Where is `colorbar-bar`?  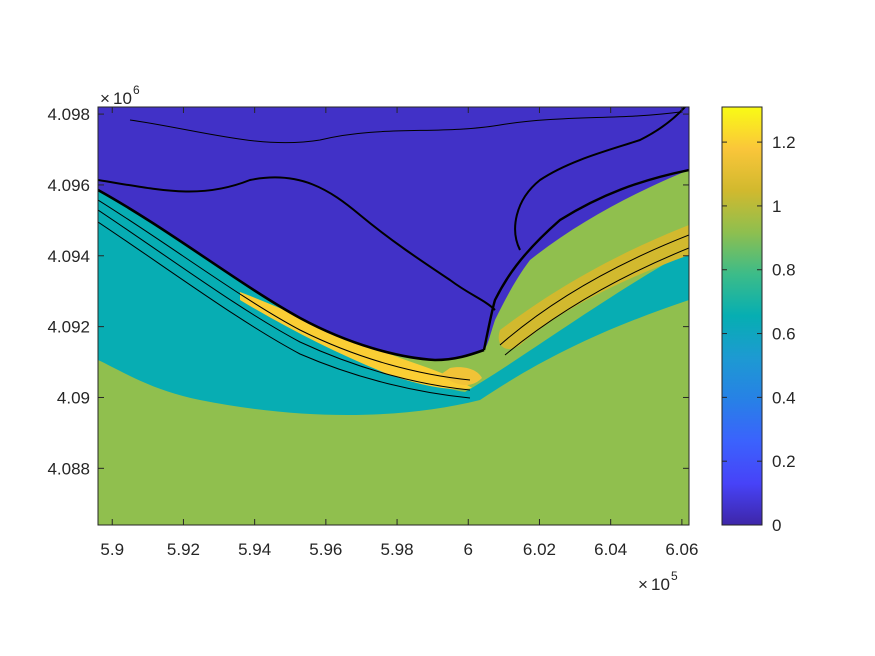 colorbar-bar is located at coordinates (742, 316).